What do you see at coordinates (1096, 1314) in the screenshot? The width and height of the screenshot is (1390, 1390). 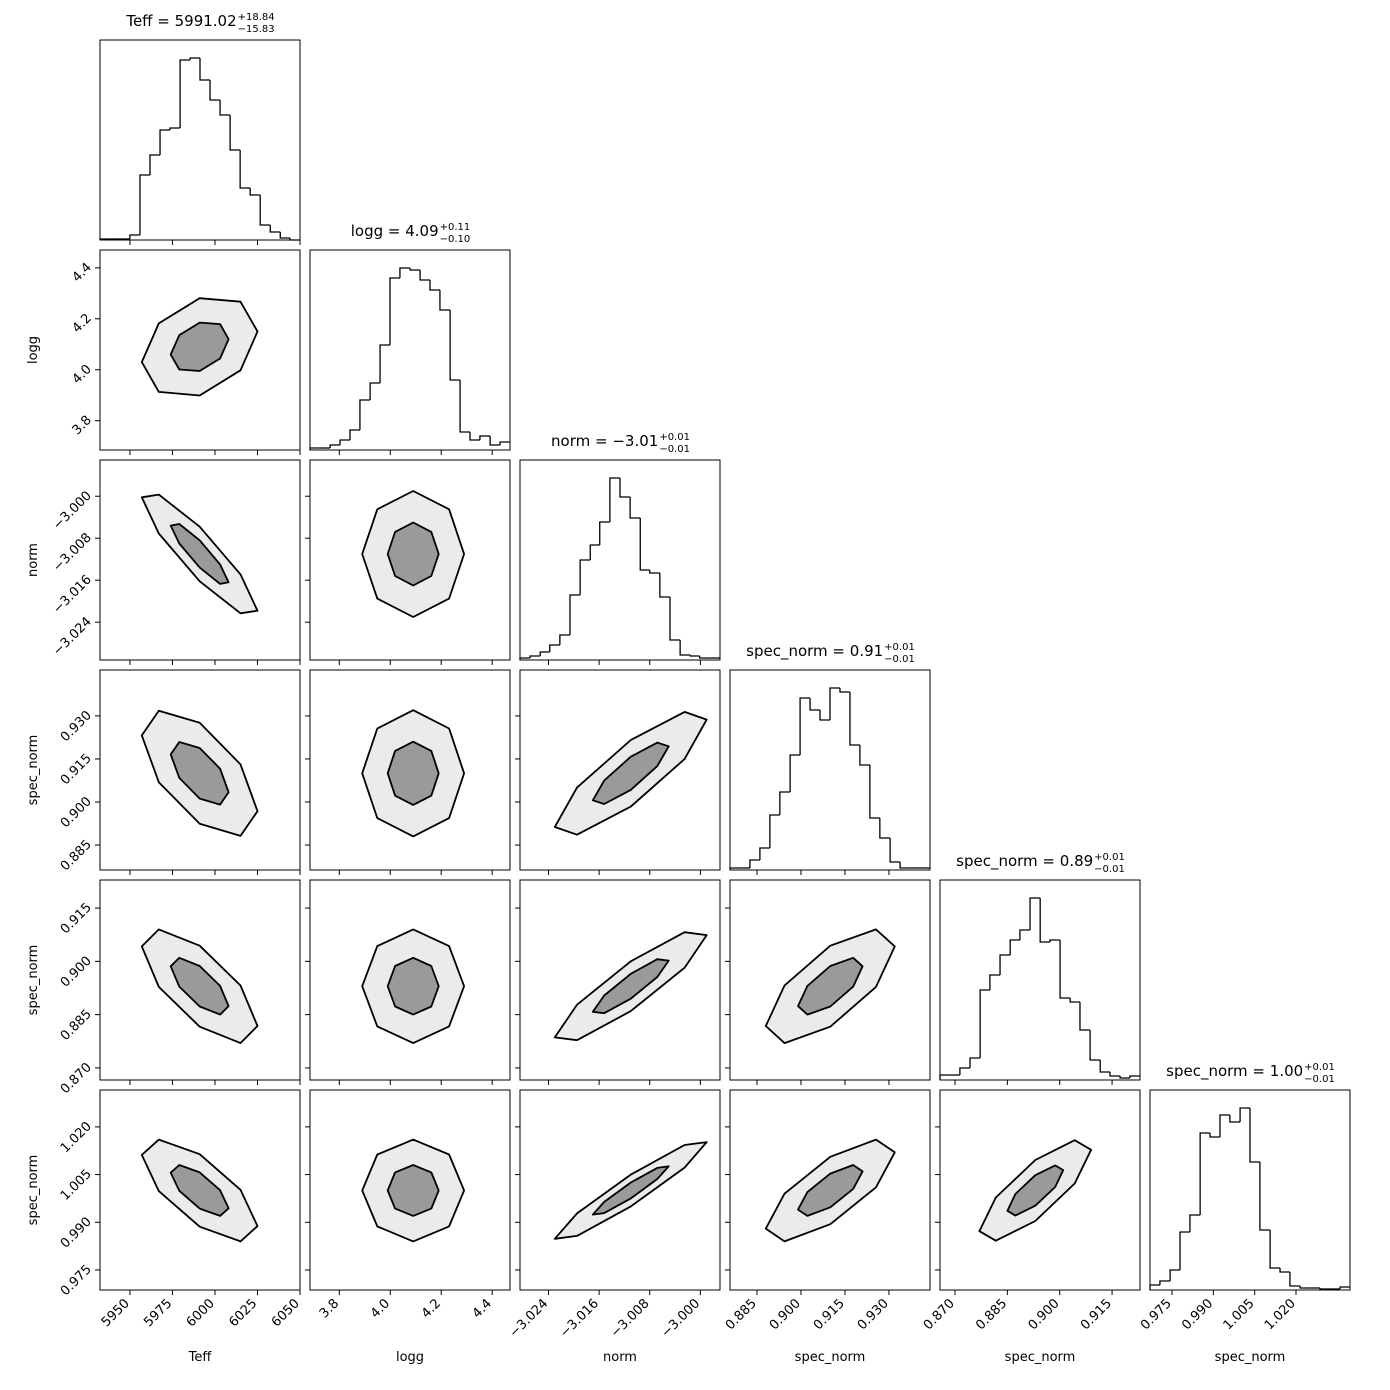 I see `x-tick-label: 0.915` at bounding box center [1096, 1314].